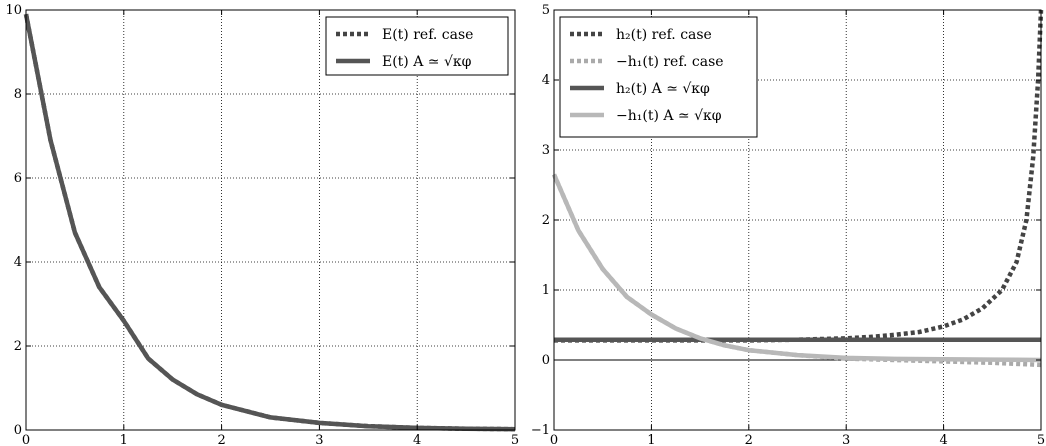  What do you see at coordinates (13, 10) in the screenshot?
I see `y-tick-label: 10` at bounding box center [13, 10].